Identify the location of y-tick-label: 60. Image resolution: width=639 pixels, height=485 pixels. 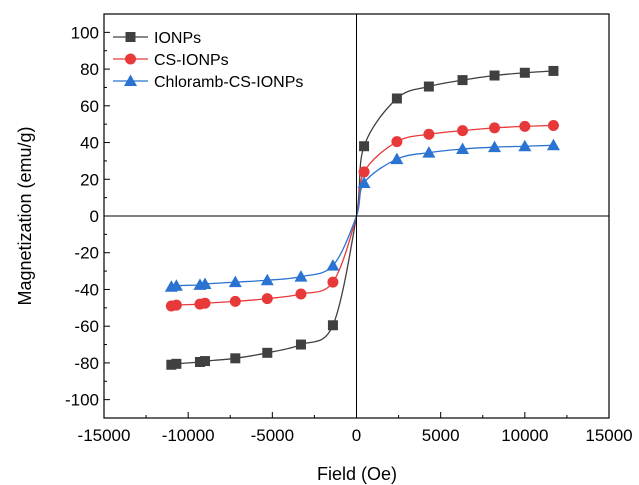
(89, 106).